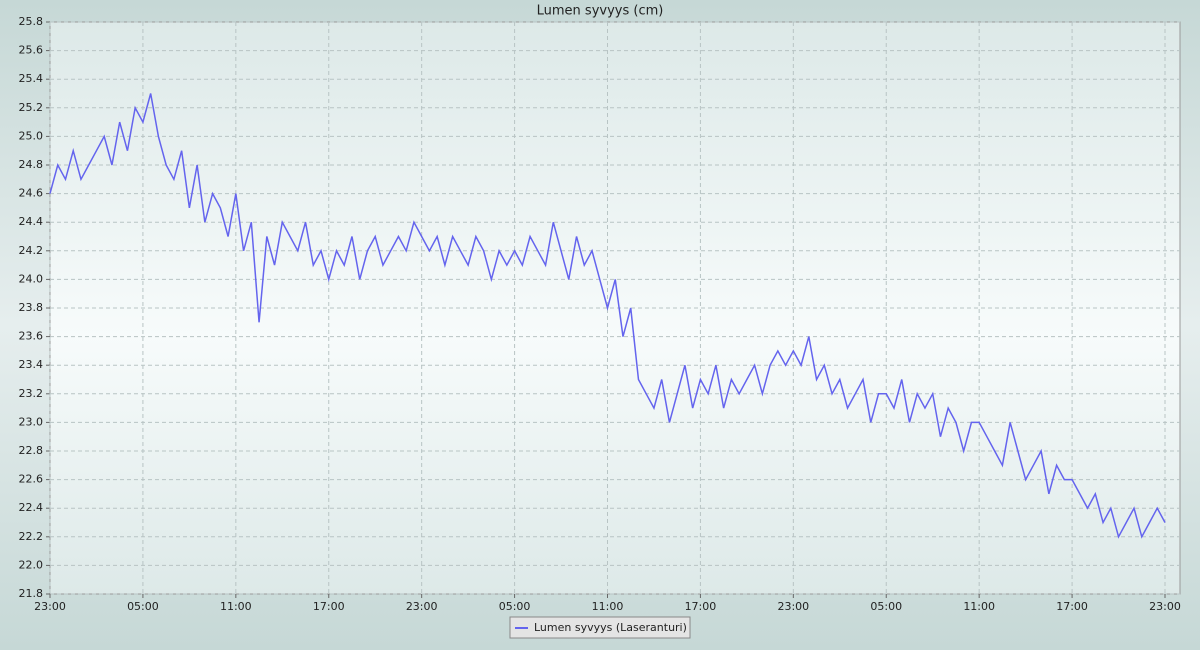  I want to click on y-tick-label: 22.4, so click(31, 507).